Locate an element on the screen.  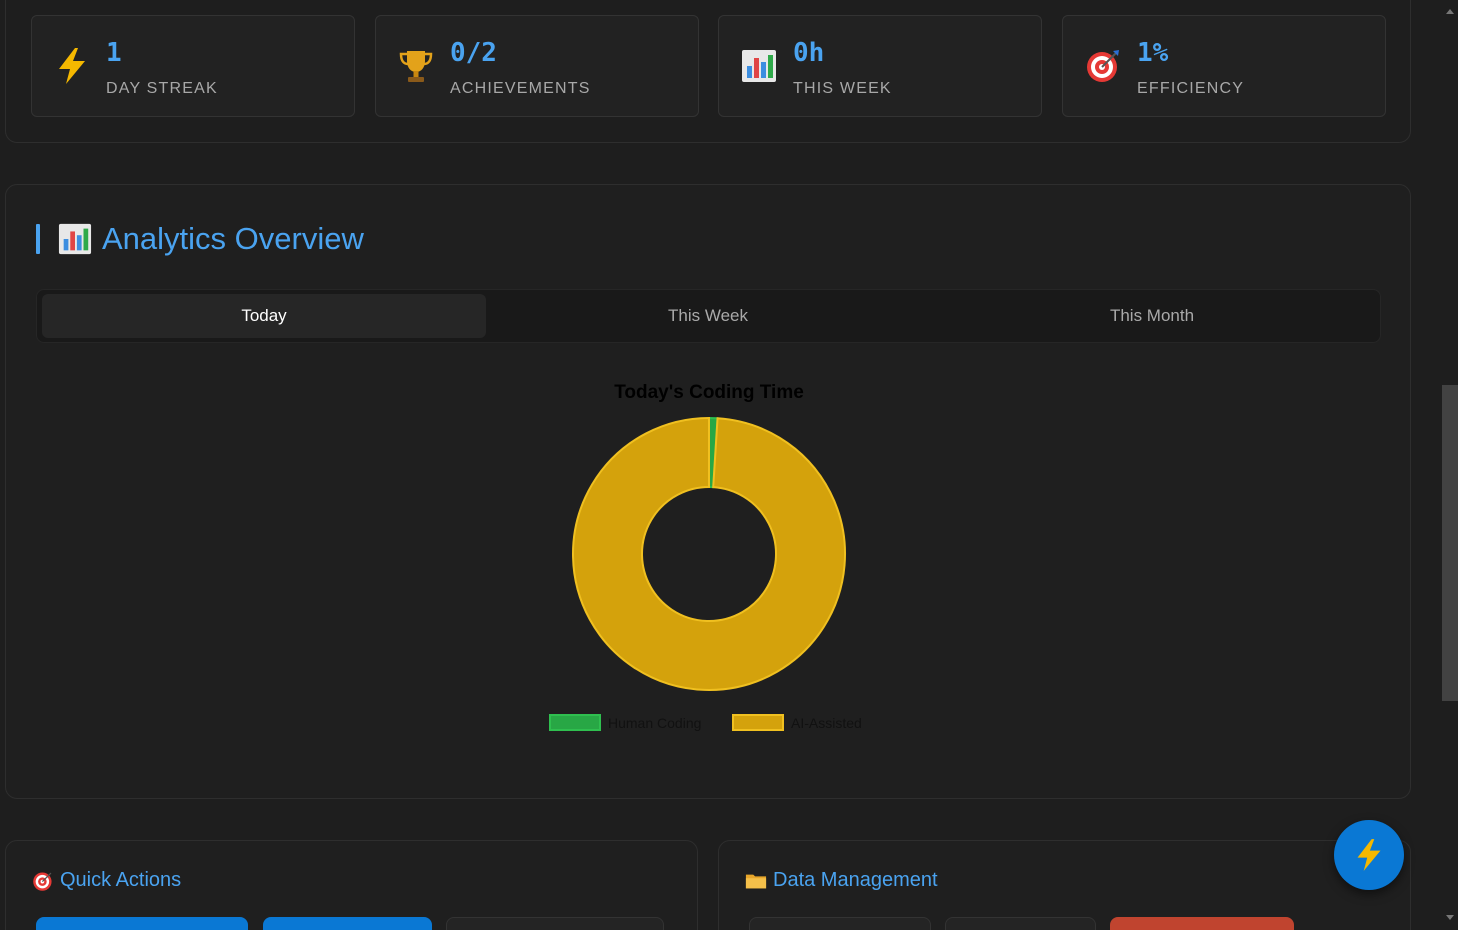
chart-slice-ai-assisted is located at coordinates (709, 553).